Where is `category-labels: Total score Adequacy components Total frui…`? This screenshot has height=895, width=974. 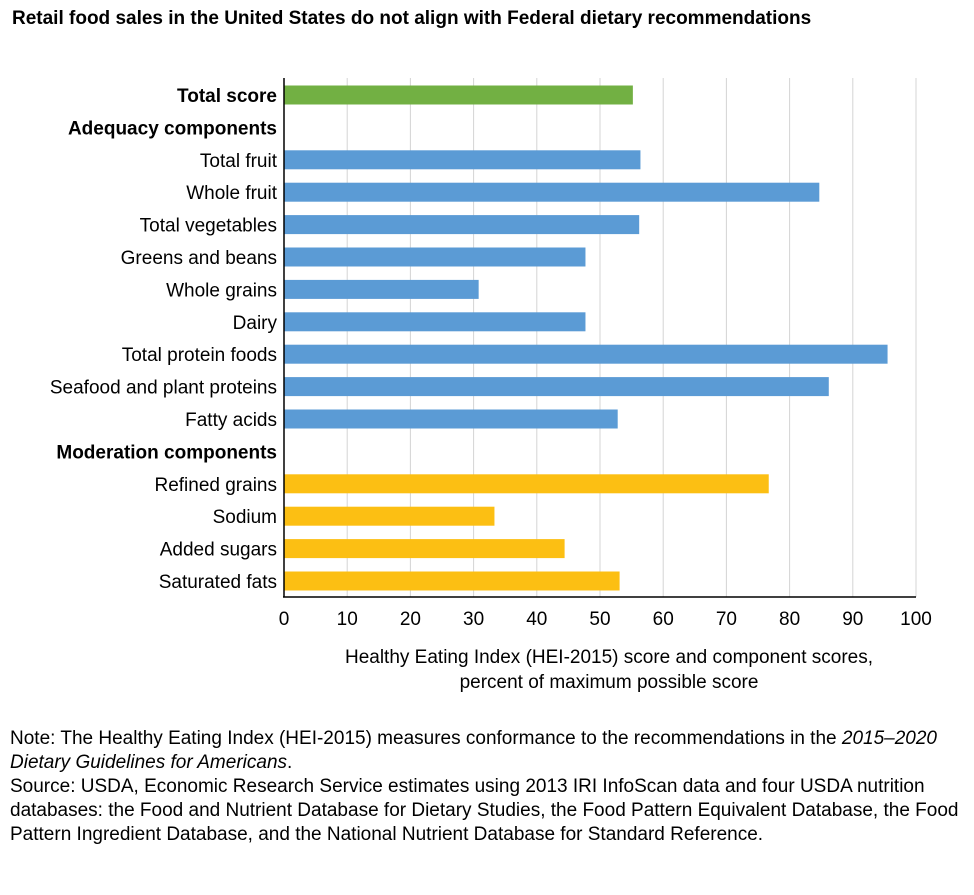 category-labels: Total score Adequacy components Total frui… is located at coordinates (164, 339).